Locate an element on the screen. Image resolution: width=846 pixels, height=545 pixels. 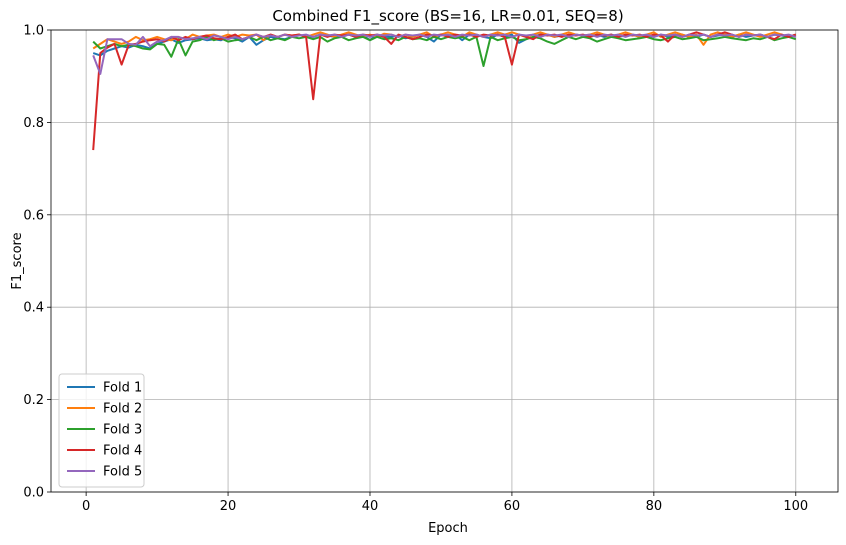
legend-label: Fold 1 is located at coordinates (122, 388).